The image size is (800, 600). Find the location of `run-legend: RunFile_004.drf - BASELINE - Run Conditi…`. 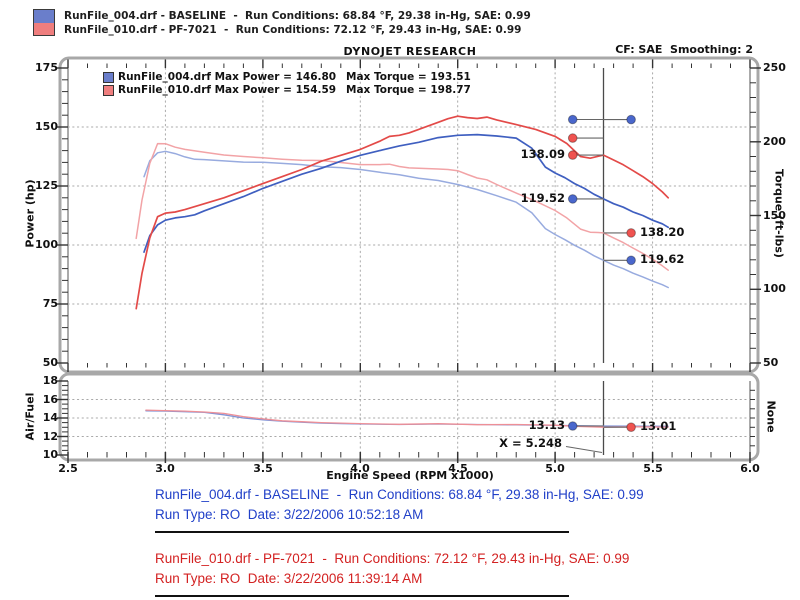

run-legend: RunFile_004.drf - BASELINE - Run Conditi… is located at coordinates (282, 23).